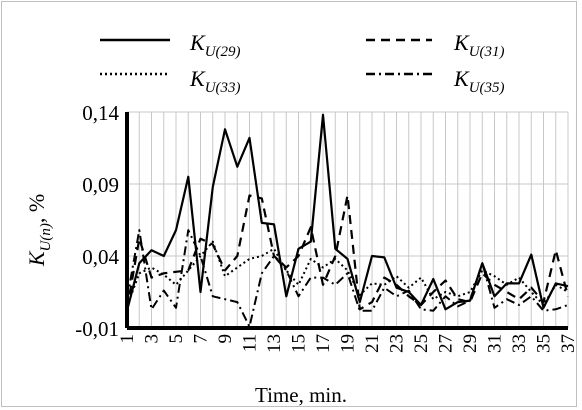 The image size is (582, 410). What do you see at coordinates (470, 343) in the screenshot?
I see `x-tick-label: 29` at bounding box center [470, 343].